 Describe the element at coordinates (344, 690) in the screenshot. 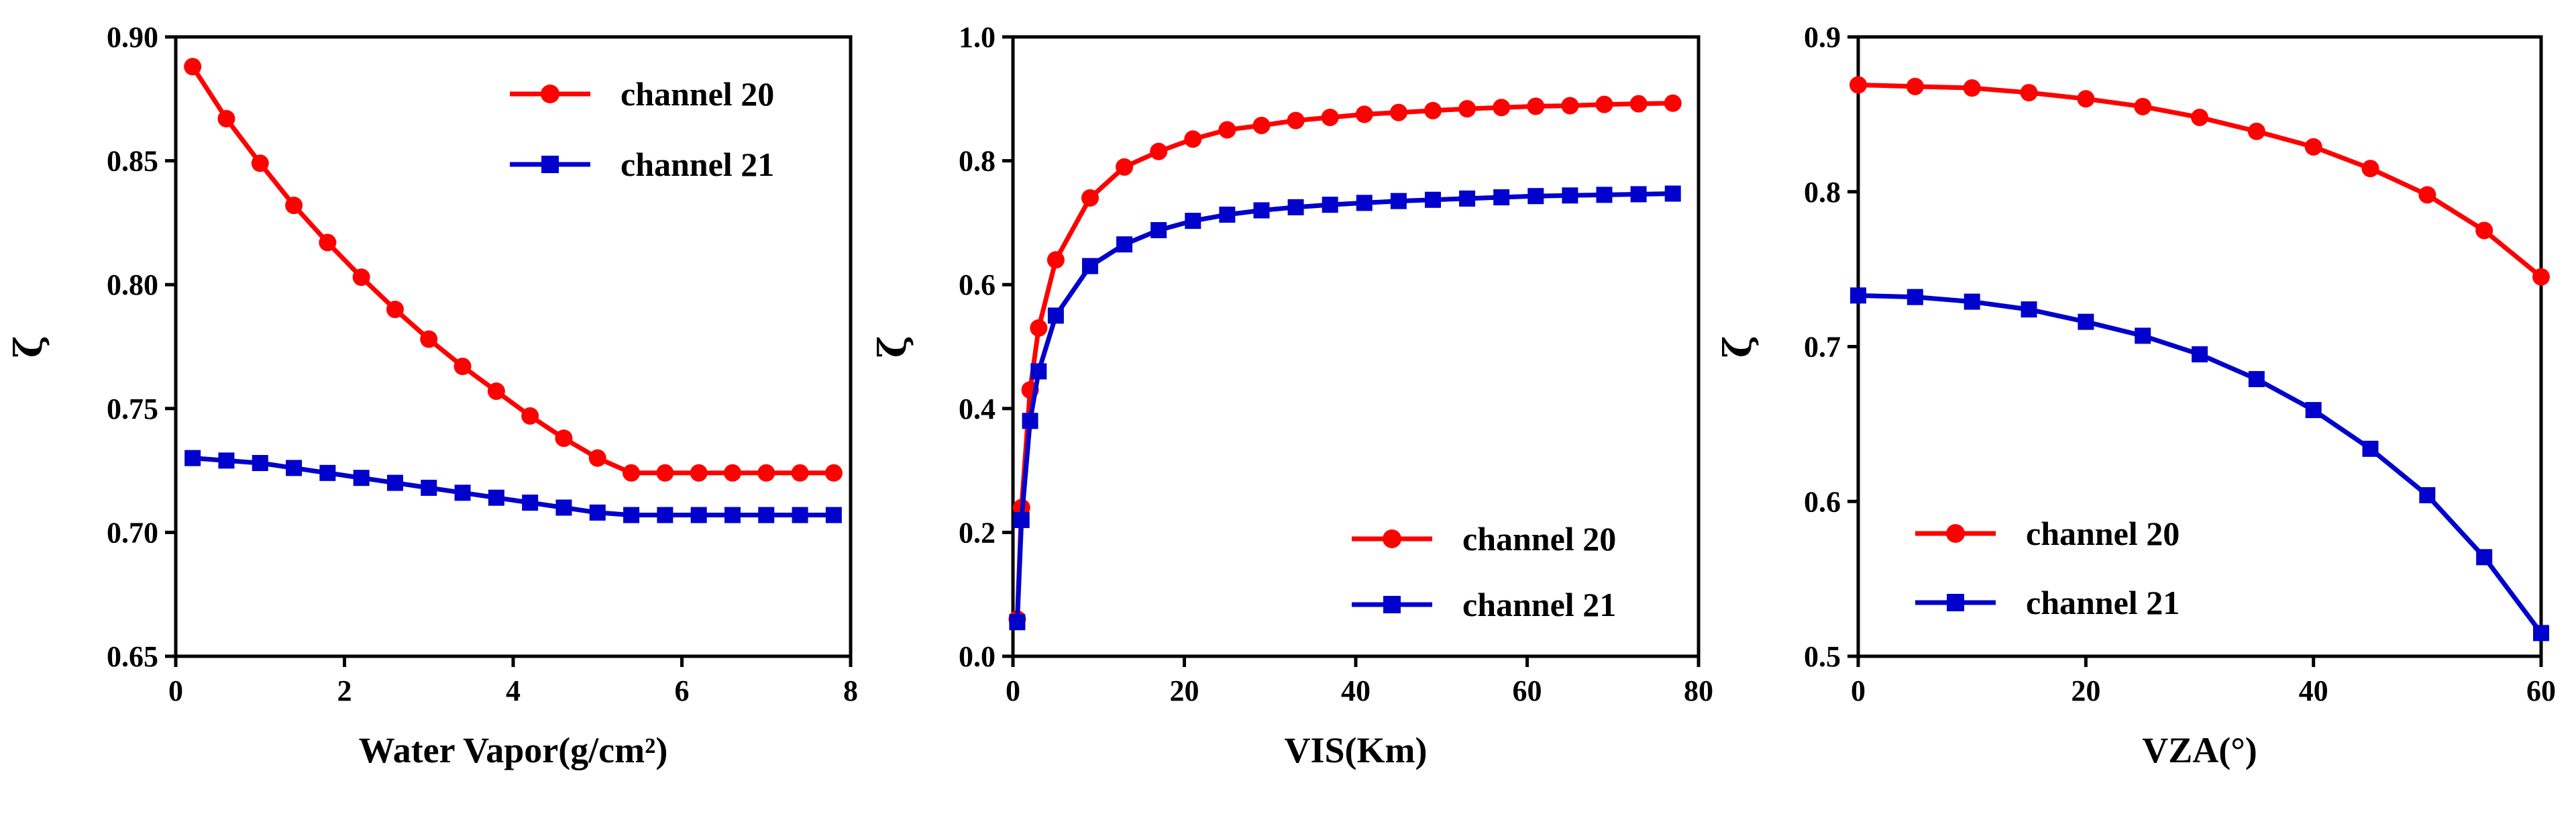

I see `x-tick-label: 2` at that location.